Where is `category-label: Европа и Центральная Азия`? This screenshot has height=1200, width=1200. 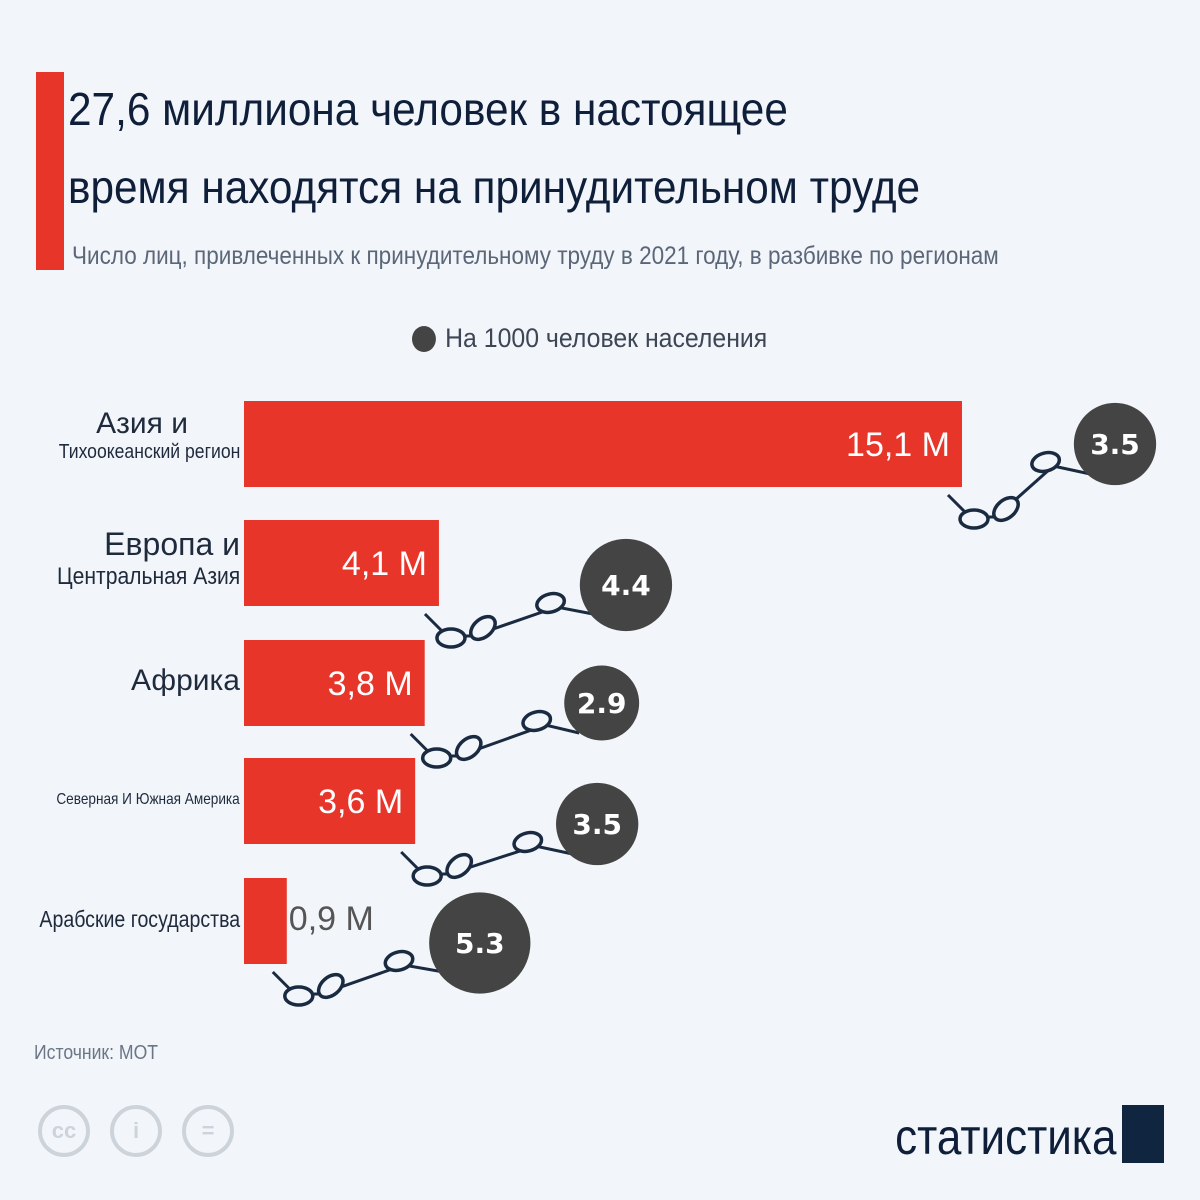 category-label: Европа и Центральная Азия is located at coordinates (136, 558).